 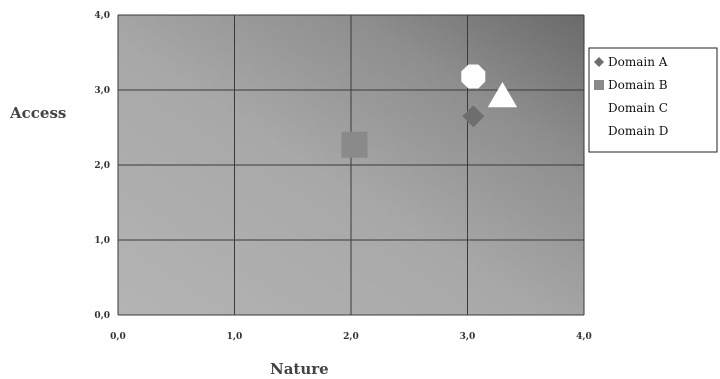 I want to click on y-tick-label: 4,0, so click(x=102, y=16).